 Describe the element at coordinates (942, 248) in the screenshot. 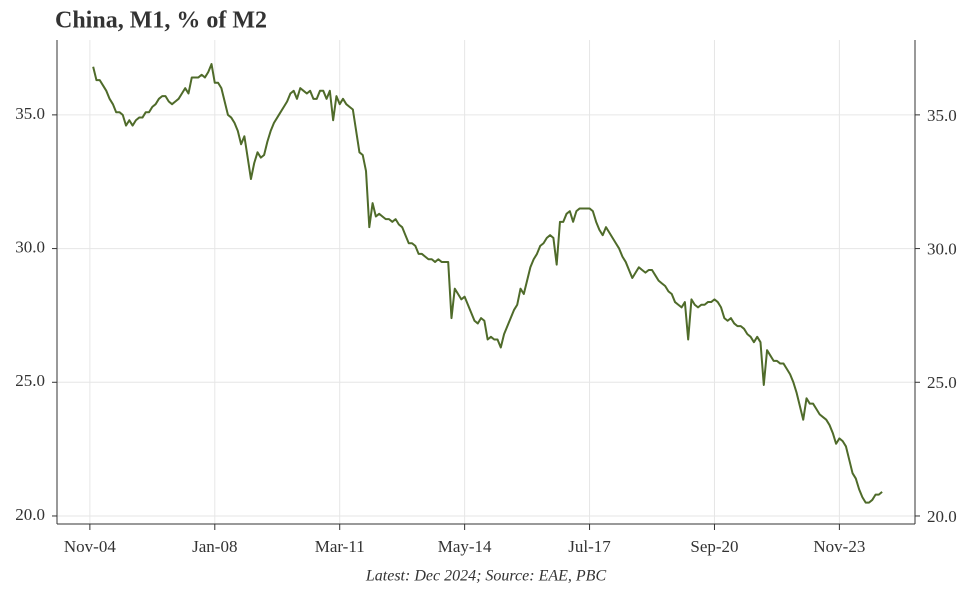

I see `y2-tick-label: 30.0` at that location.